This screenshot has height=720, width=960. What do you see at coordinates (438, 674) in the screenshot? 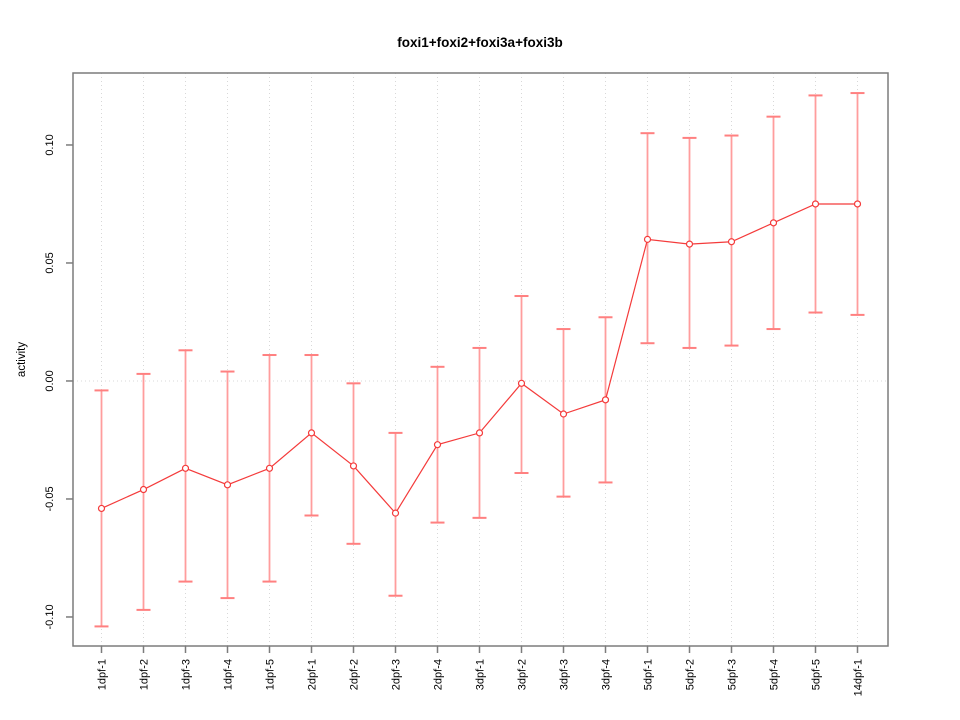
I see `x-tick-label: 2dpf-4` at bounding box center [438, 674].